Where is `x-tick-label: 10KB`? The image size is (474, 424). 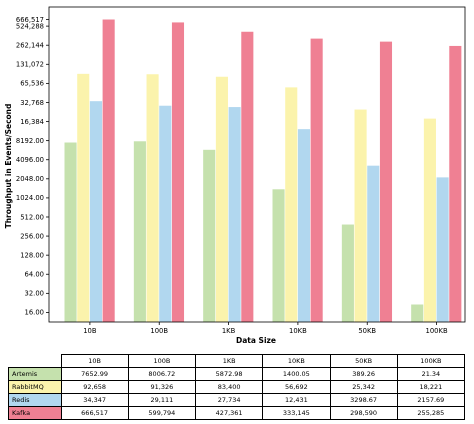
x-tick-label: 10KB is located at coordinates (298, 331).